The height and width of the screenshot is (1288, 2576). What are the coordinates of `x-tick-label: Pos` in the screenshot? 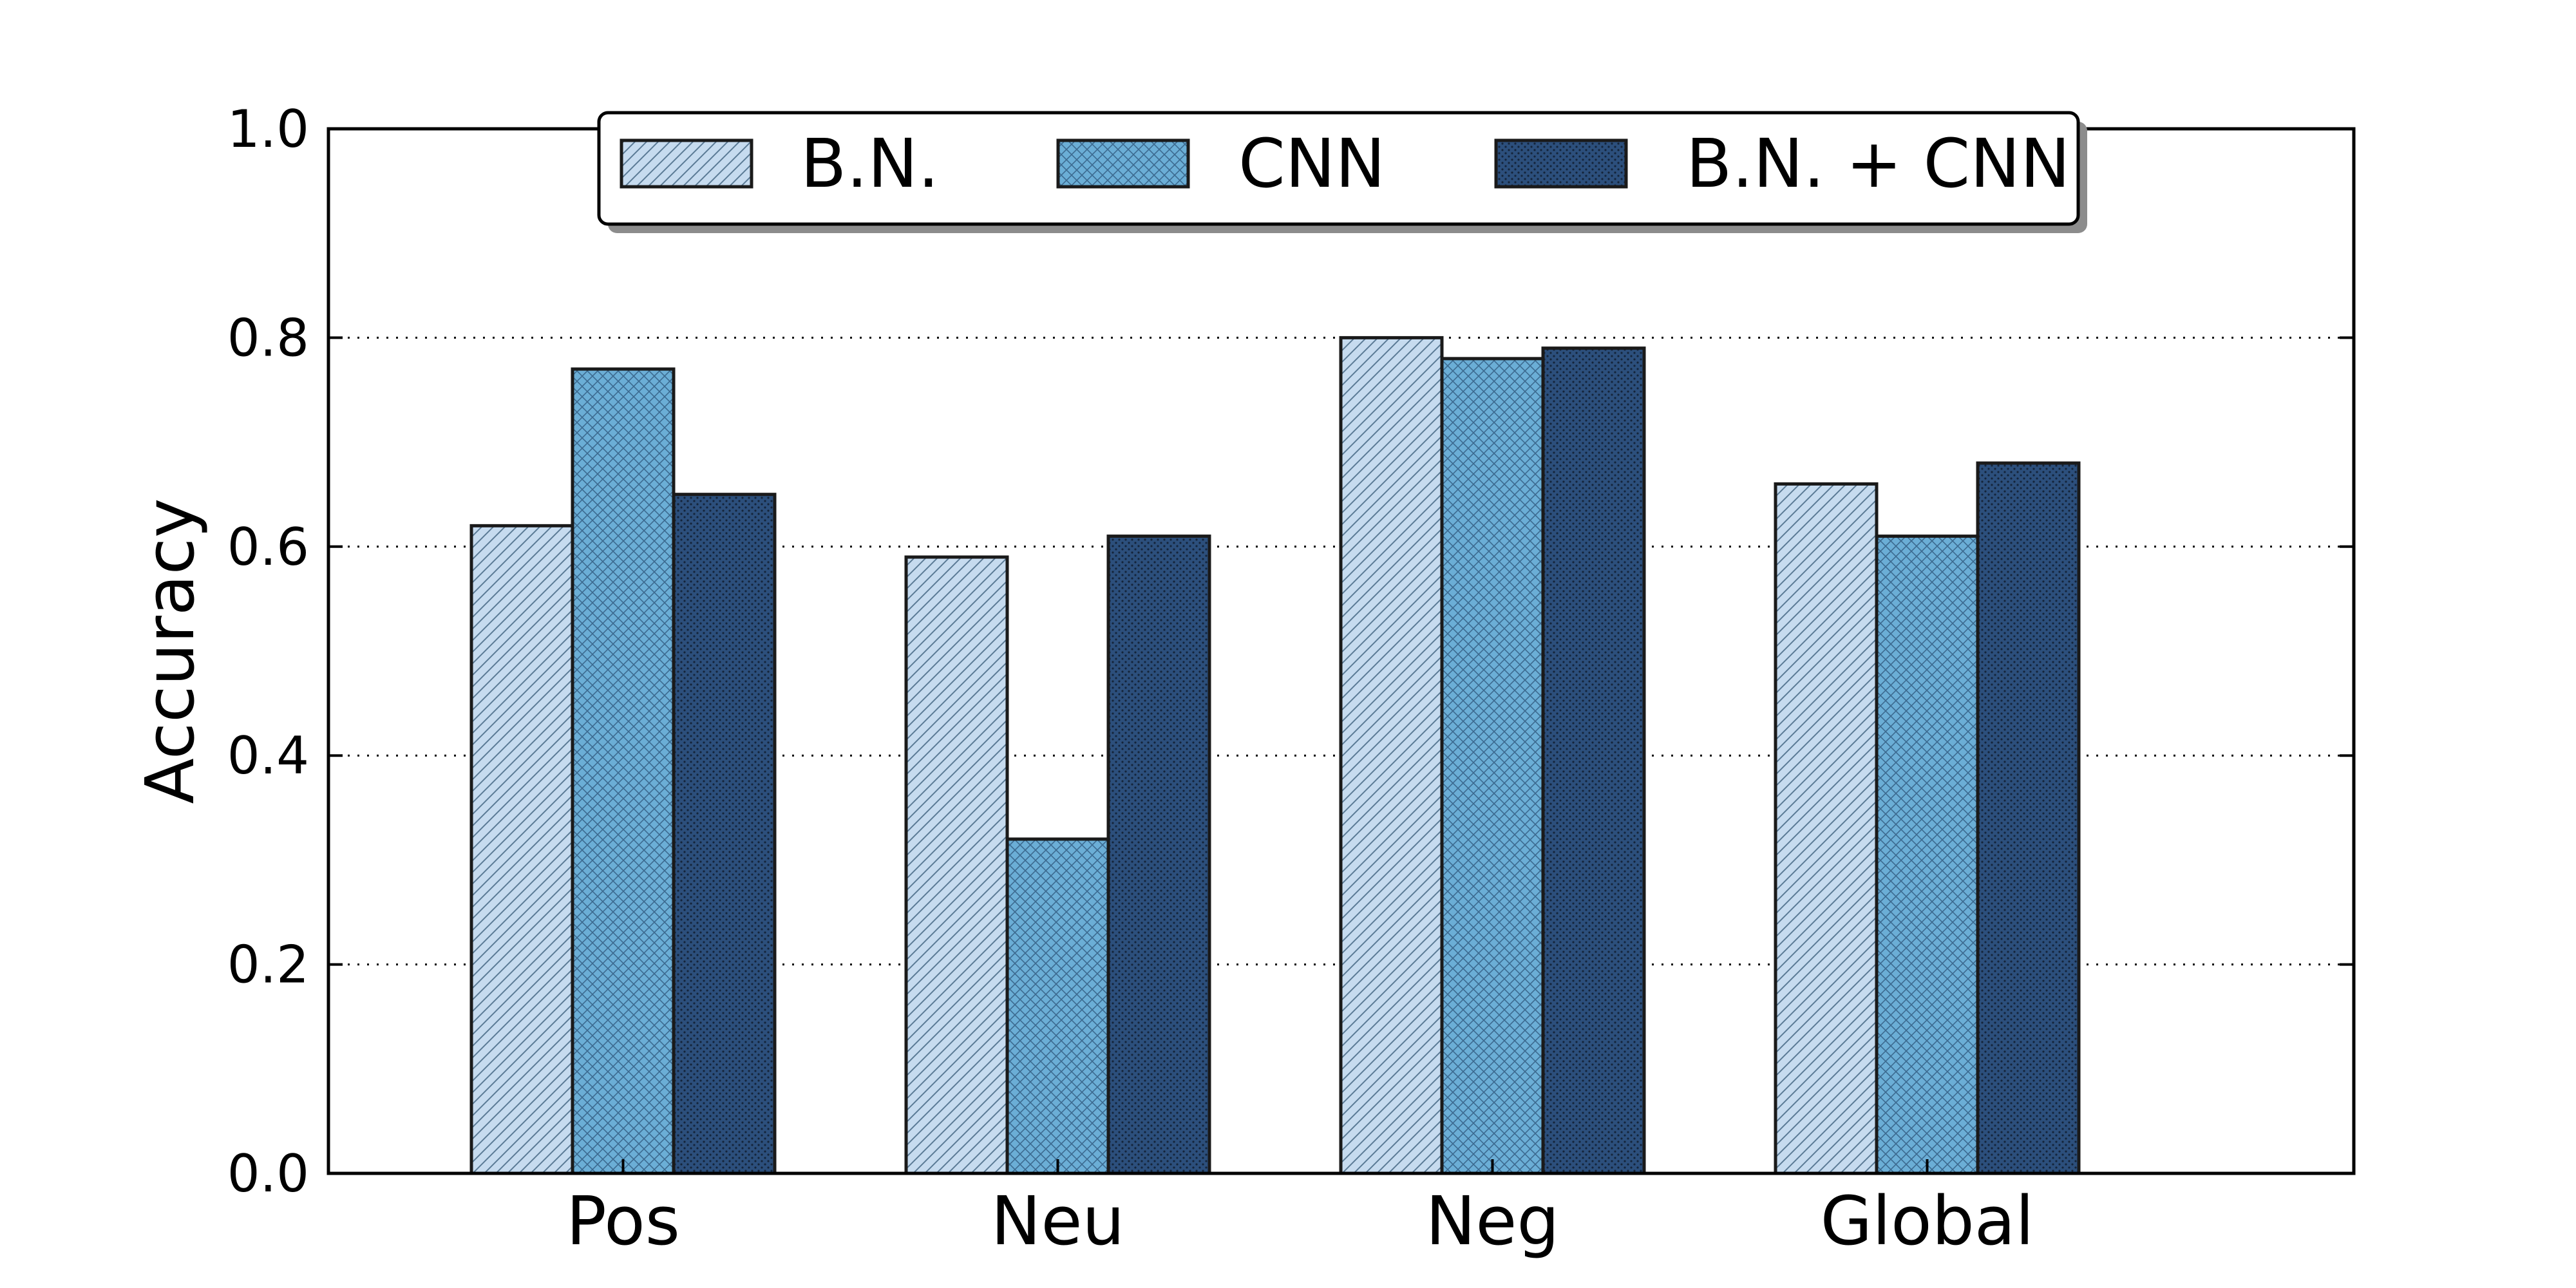 It's located at (623, 1221).